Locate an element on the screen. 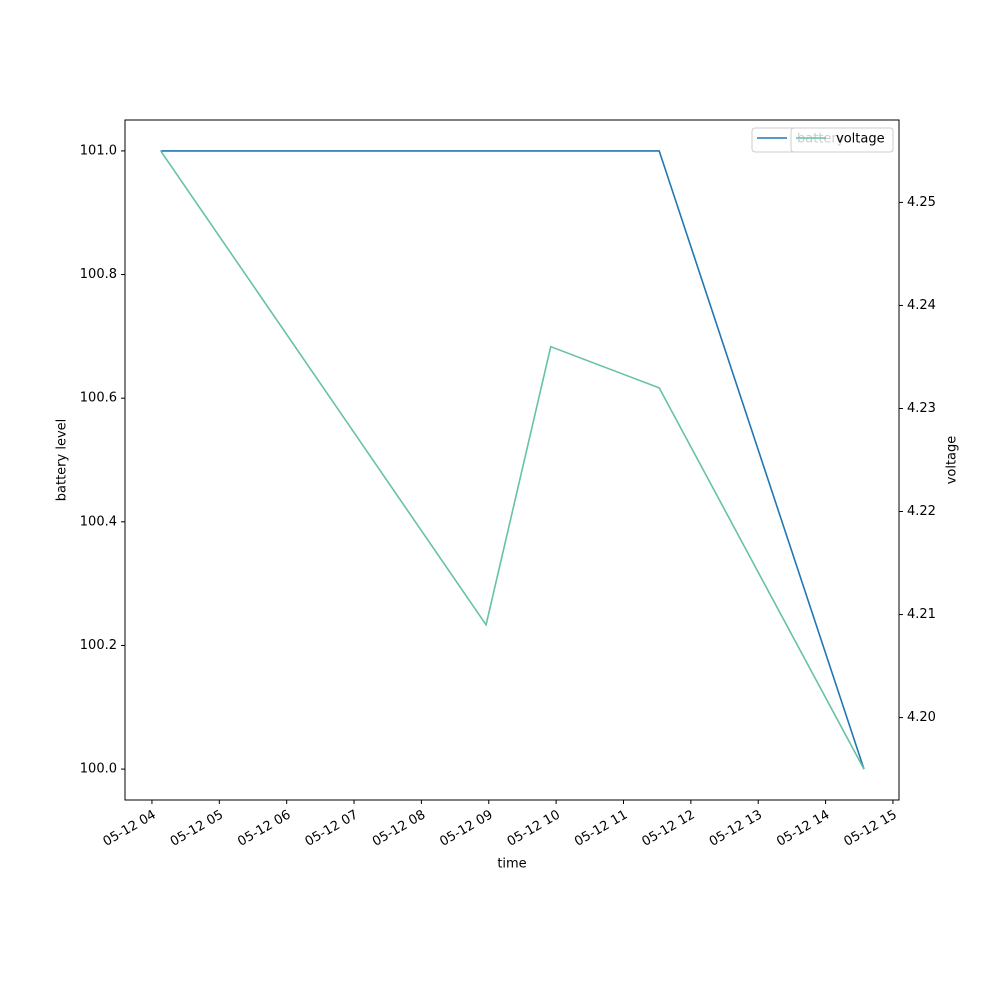 Image resolution: width=1000 pixels, height=1000 pixels. y2-tick-label: 4.23 is located at coordinates (921, 408).